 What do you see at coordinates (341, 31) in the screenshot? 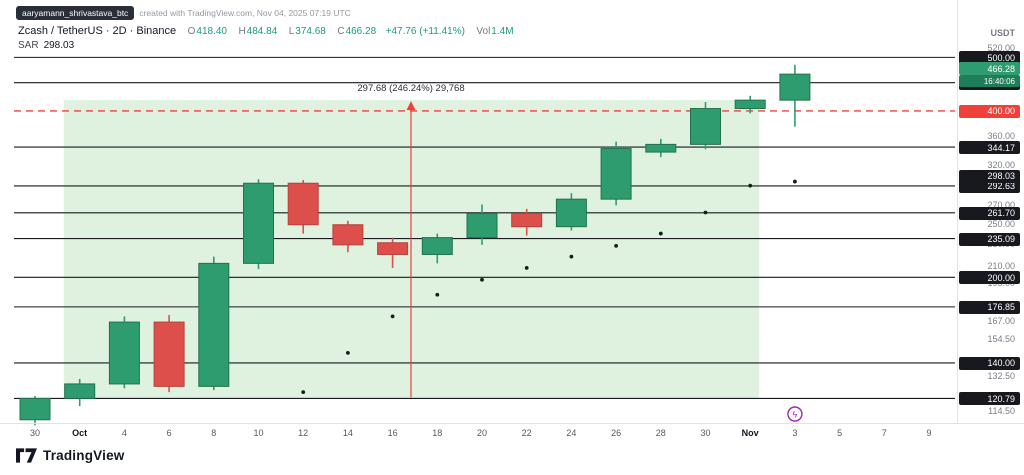
I see `ohlc-close-label: C` at bounding box center [341, 31].